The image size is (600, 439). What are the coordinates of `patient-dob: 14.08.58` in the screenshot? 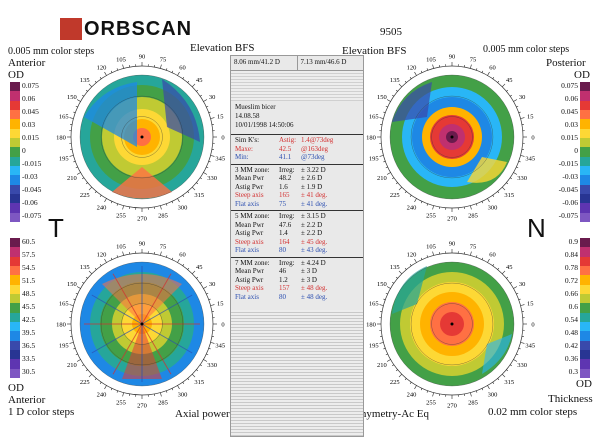 It's located at (247, 116).